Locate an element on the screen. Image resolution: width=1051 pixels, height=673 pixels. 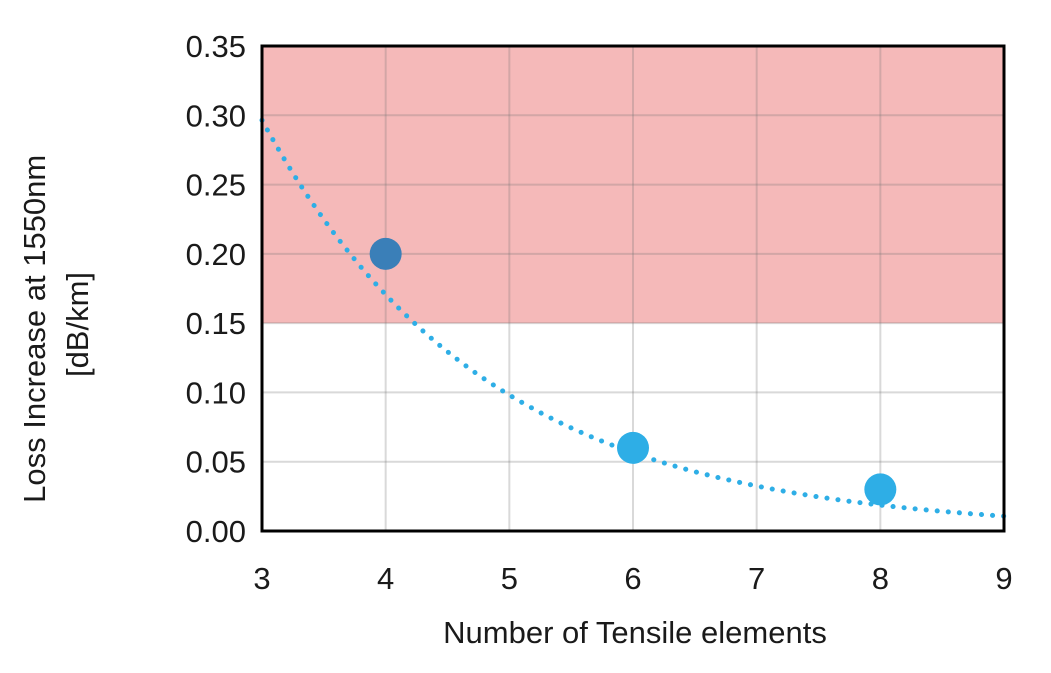
x-tick-label: 7 is located at coordinates (756, 578).